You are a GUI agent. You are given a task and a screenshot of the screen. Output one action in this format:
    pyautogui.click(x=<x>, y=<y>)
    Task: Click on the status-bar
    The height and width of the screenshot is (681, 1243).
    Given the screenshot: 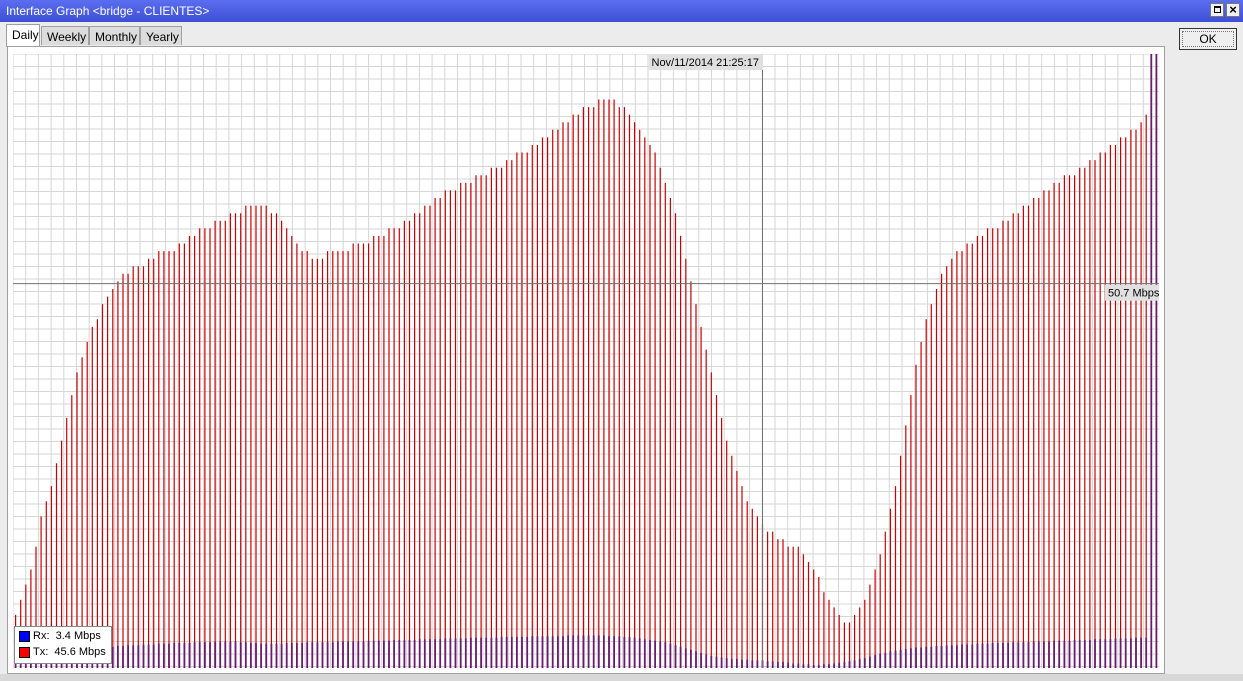 What is the action you would take?
    pyautogui.click(x=621, y=677)
    